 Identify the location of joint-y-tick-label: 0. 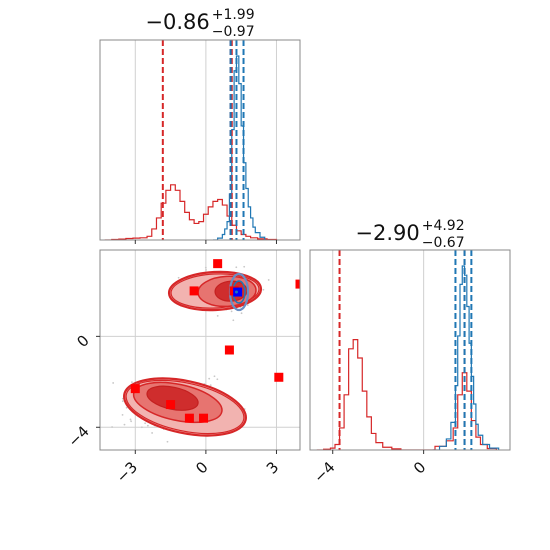
(82, 340).